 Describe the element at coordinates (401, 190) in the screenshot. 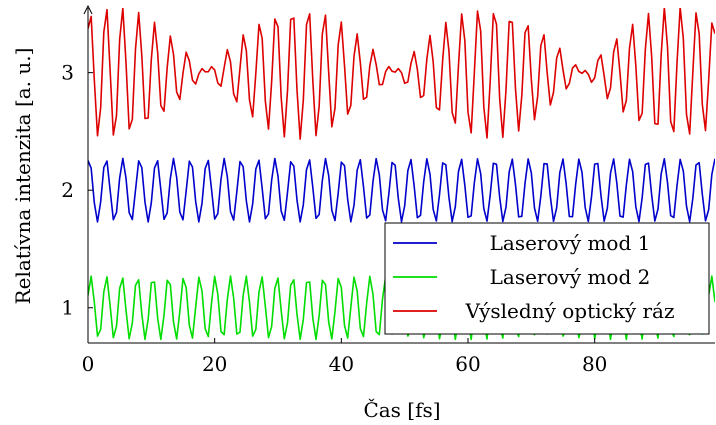

I see `series-mode-1-line` at that location.